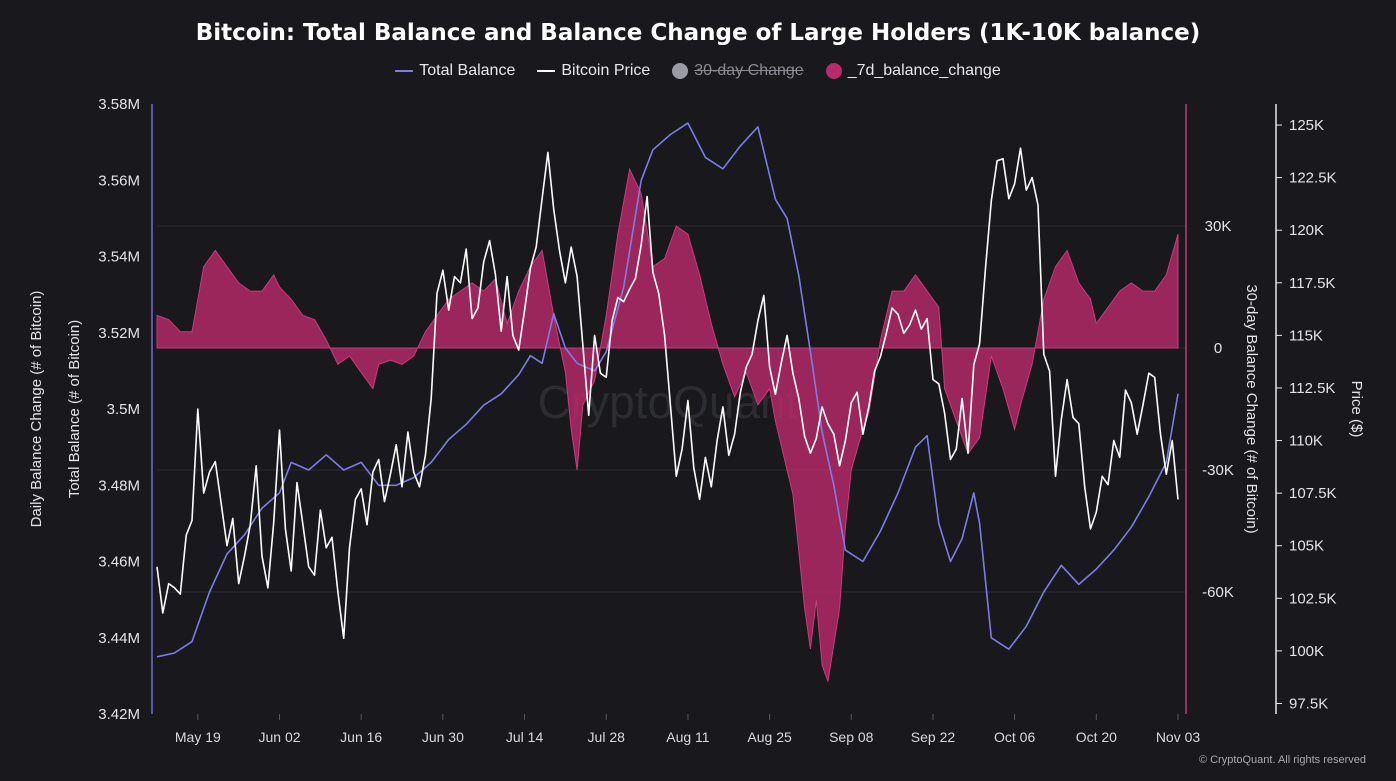 The height and width of the screenshot is (781, 1396). Describe the element at coordinates (119, 638) in the screenshot. I see `balance-tick-label: 3.44M` at that location.